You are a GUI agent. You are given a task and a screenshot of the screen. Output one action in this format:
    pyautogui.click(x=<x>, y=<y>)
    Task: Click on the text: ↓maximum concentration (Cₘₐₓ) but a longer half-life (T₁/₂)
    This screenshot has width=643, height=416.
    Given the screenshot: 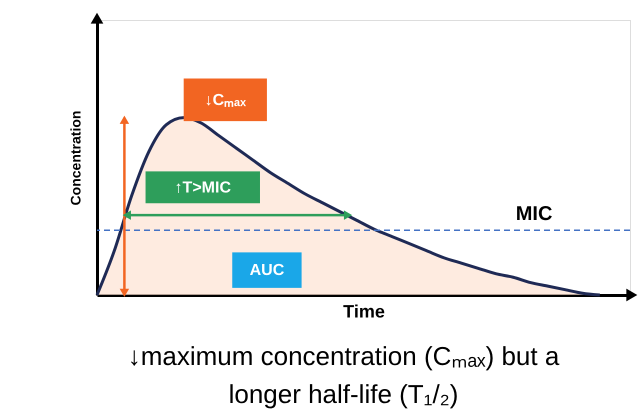 What is the action you would take?
    pyautogui.click(x=344, y=375)
    